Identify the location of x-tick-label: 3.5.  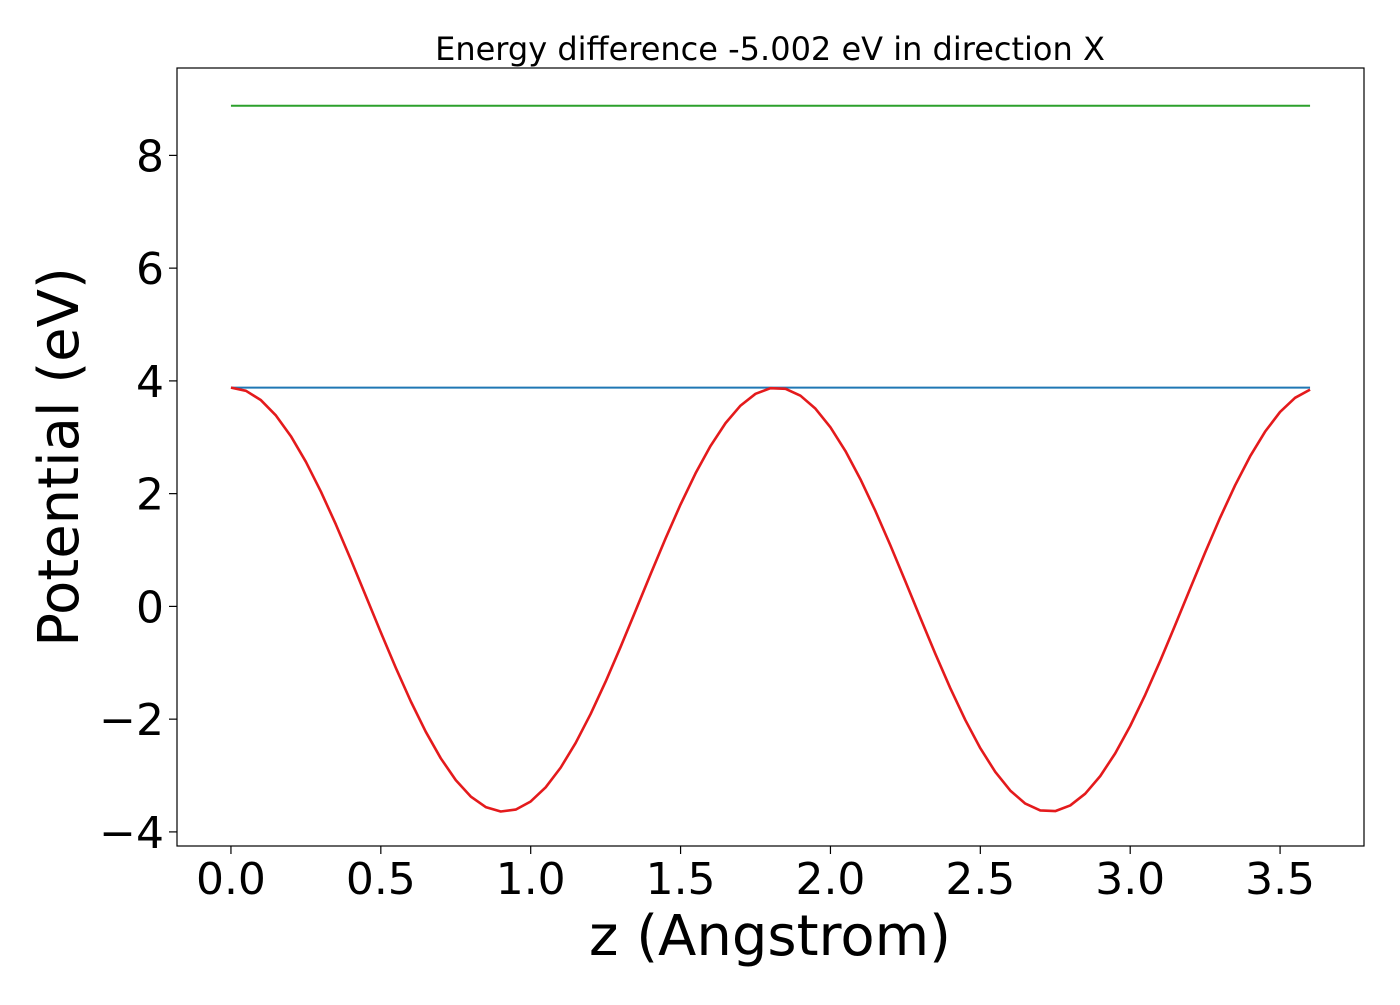
(1280, 879).